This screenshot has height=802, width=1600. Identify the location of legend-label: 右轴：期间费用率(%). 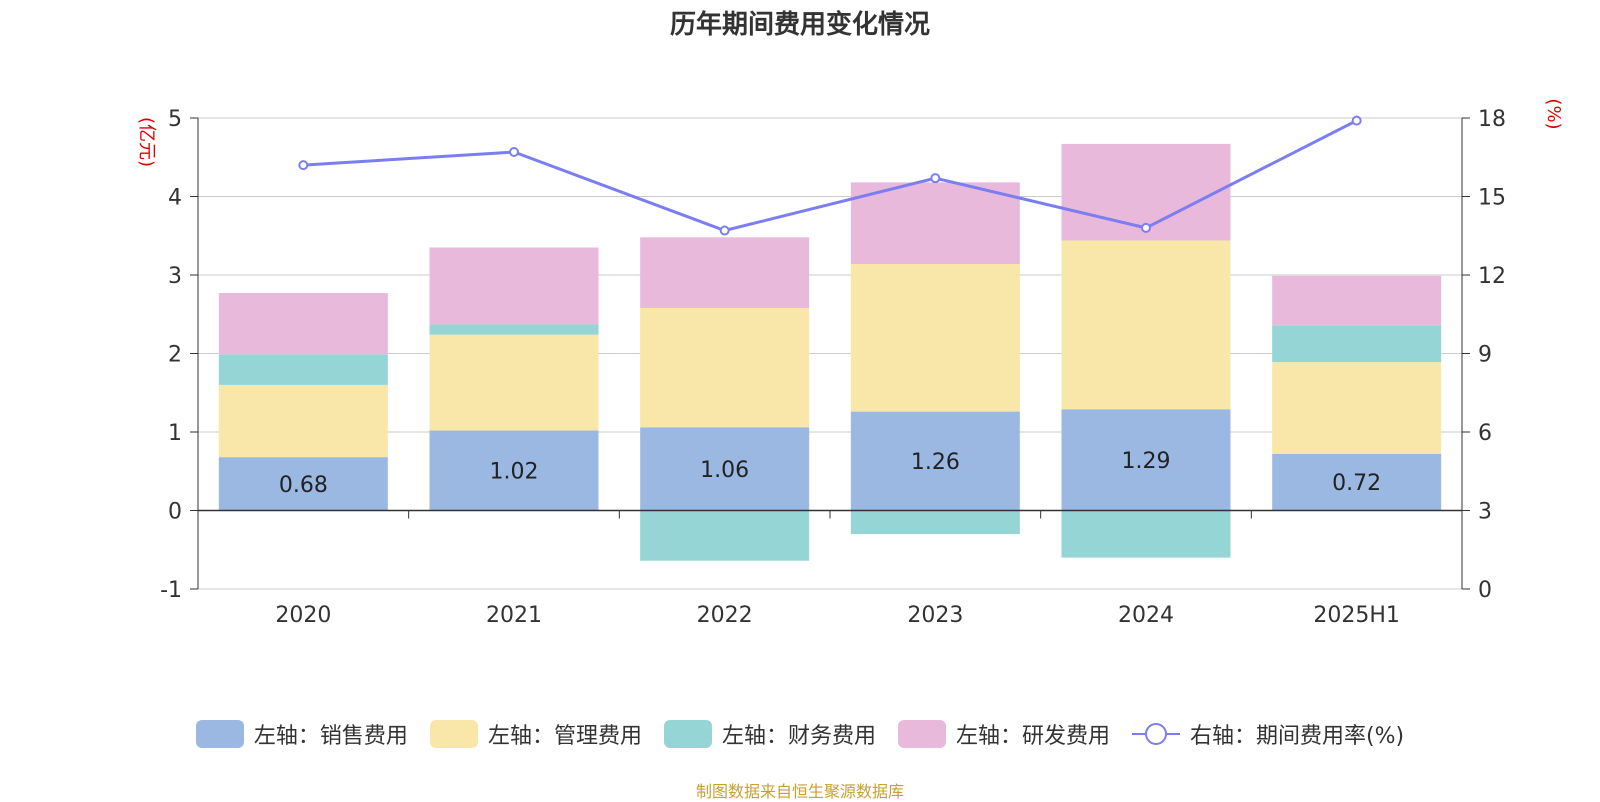
(1297, 736).